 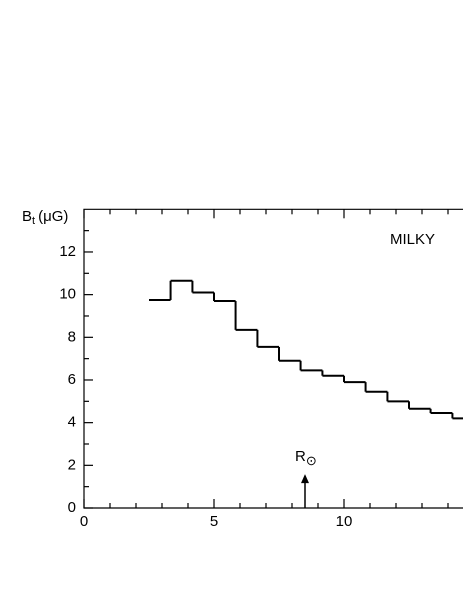 What do you see at coordinates (305, 479) in the screenshot?
I see `marker-arrowhead` at bounding box center [305, 479].